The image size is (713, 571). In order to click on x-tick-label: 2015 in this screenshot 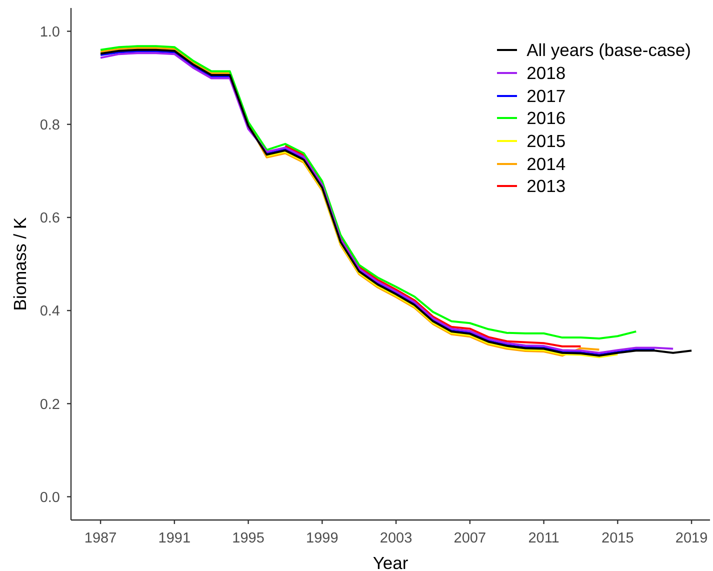, I will do `click(618, 538)`.